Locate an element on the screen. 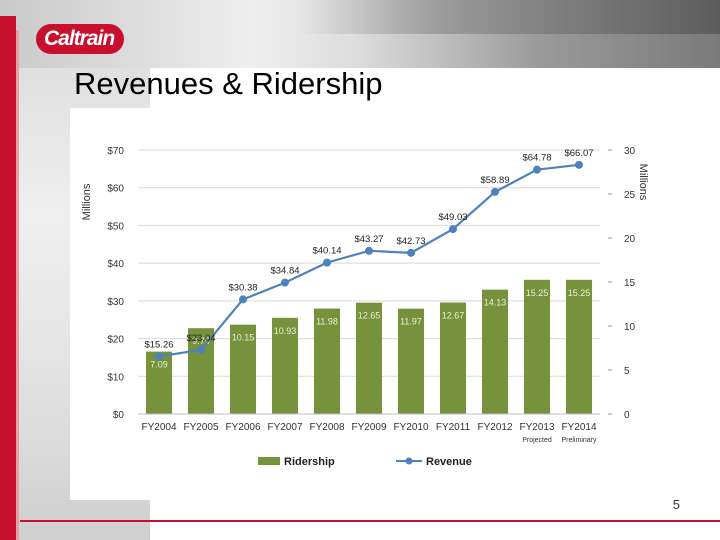 The height and width of the screenshot is (540, 720). caltrain-logo: Caltrain is located at coordinates (80, 39).